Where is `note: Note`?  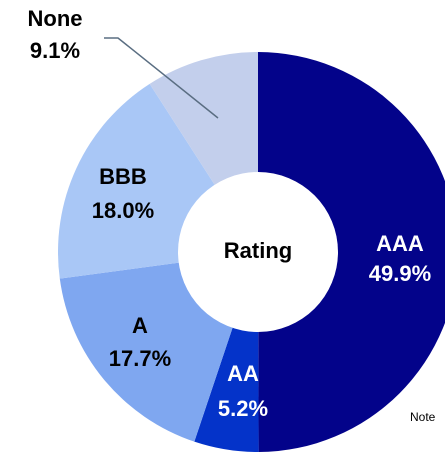 note: Note is located at coordinates (423, 417).